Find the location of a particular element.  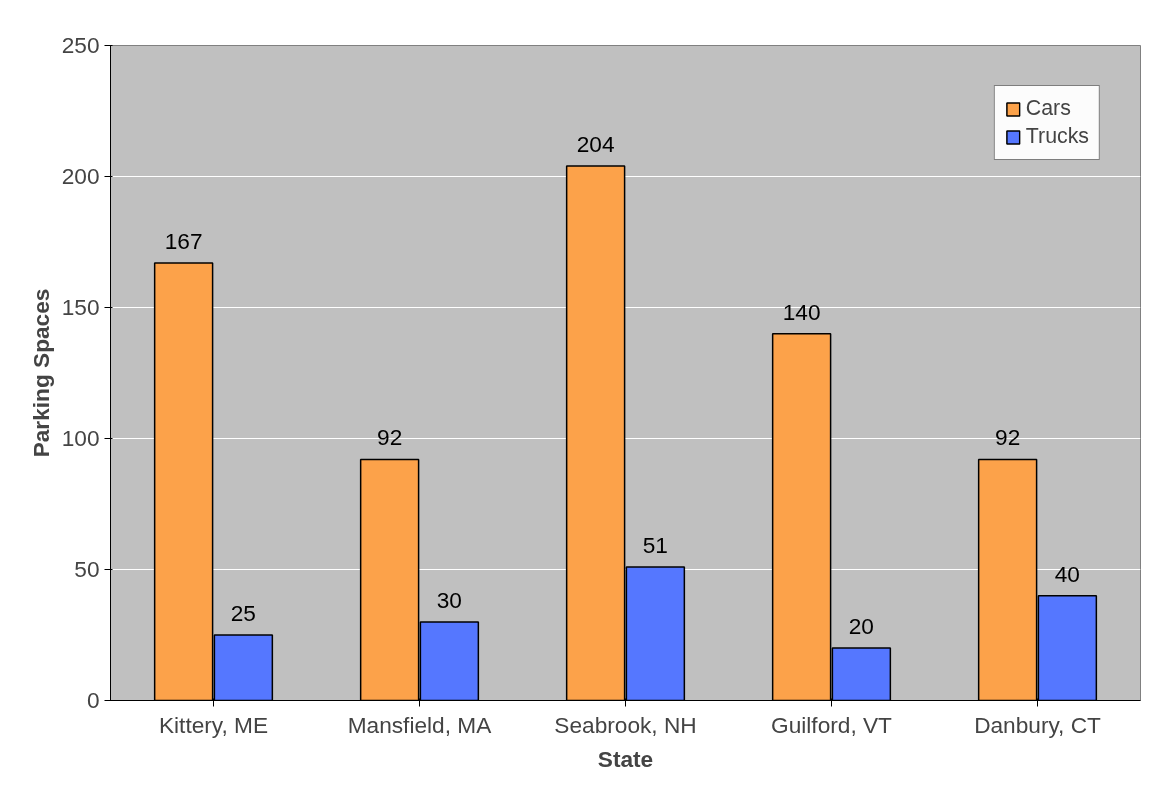

y-tick-label: 250 is located at coordinates (80, 45).